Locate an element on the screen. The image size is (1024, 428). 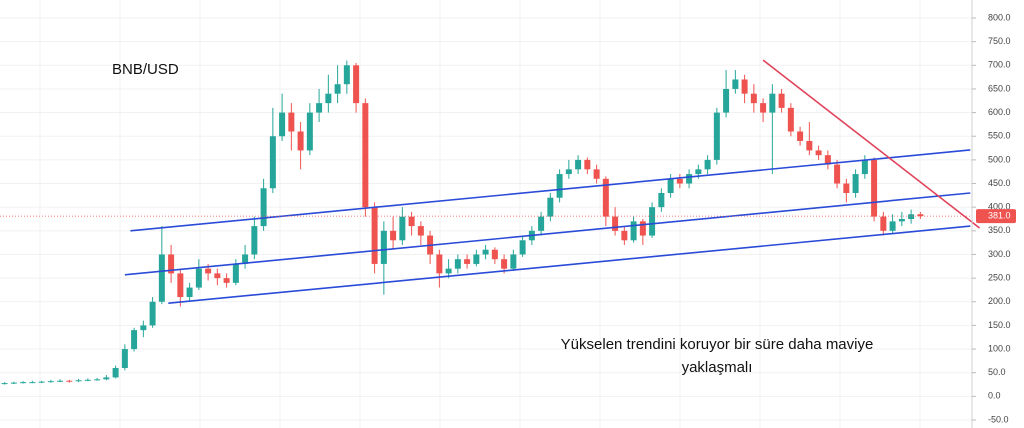
y-tick-label: 0.0 is located at coordinates (994, 396).